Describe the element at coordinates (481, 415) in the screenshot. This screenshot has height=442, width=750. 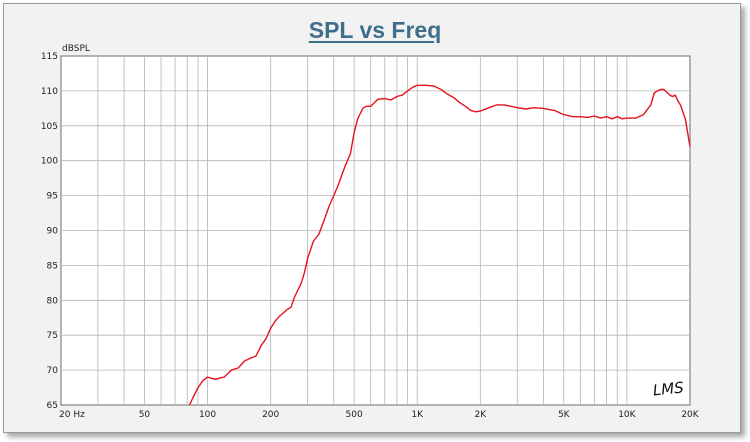
I see `x-tick-label: 2K` at that location.